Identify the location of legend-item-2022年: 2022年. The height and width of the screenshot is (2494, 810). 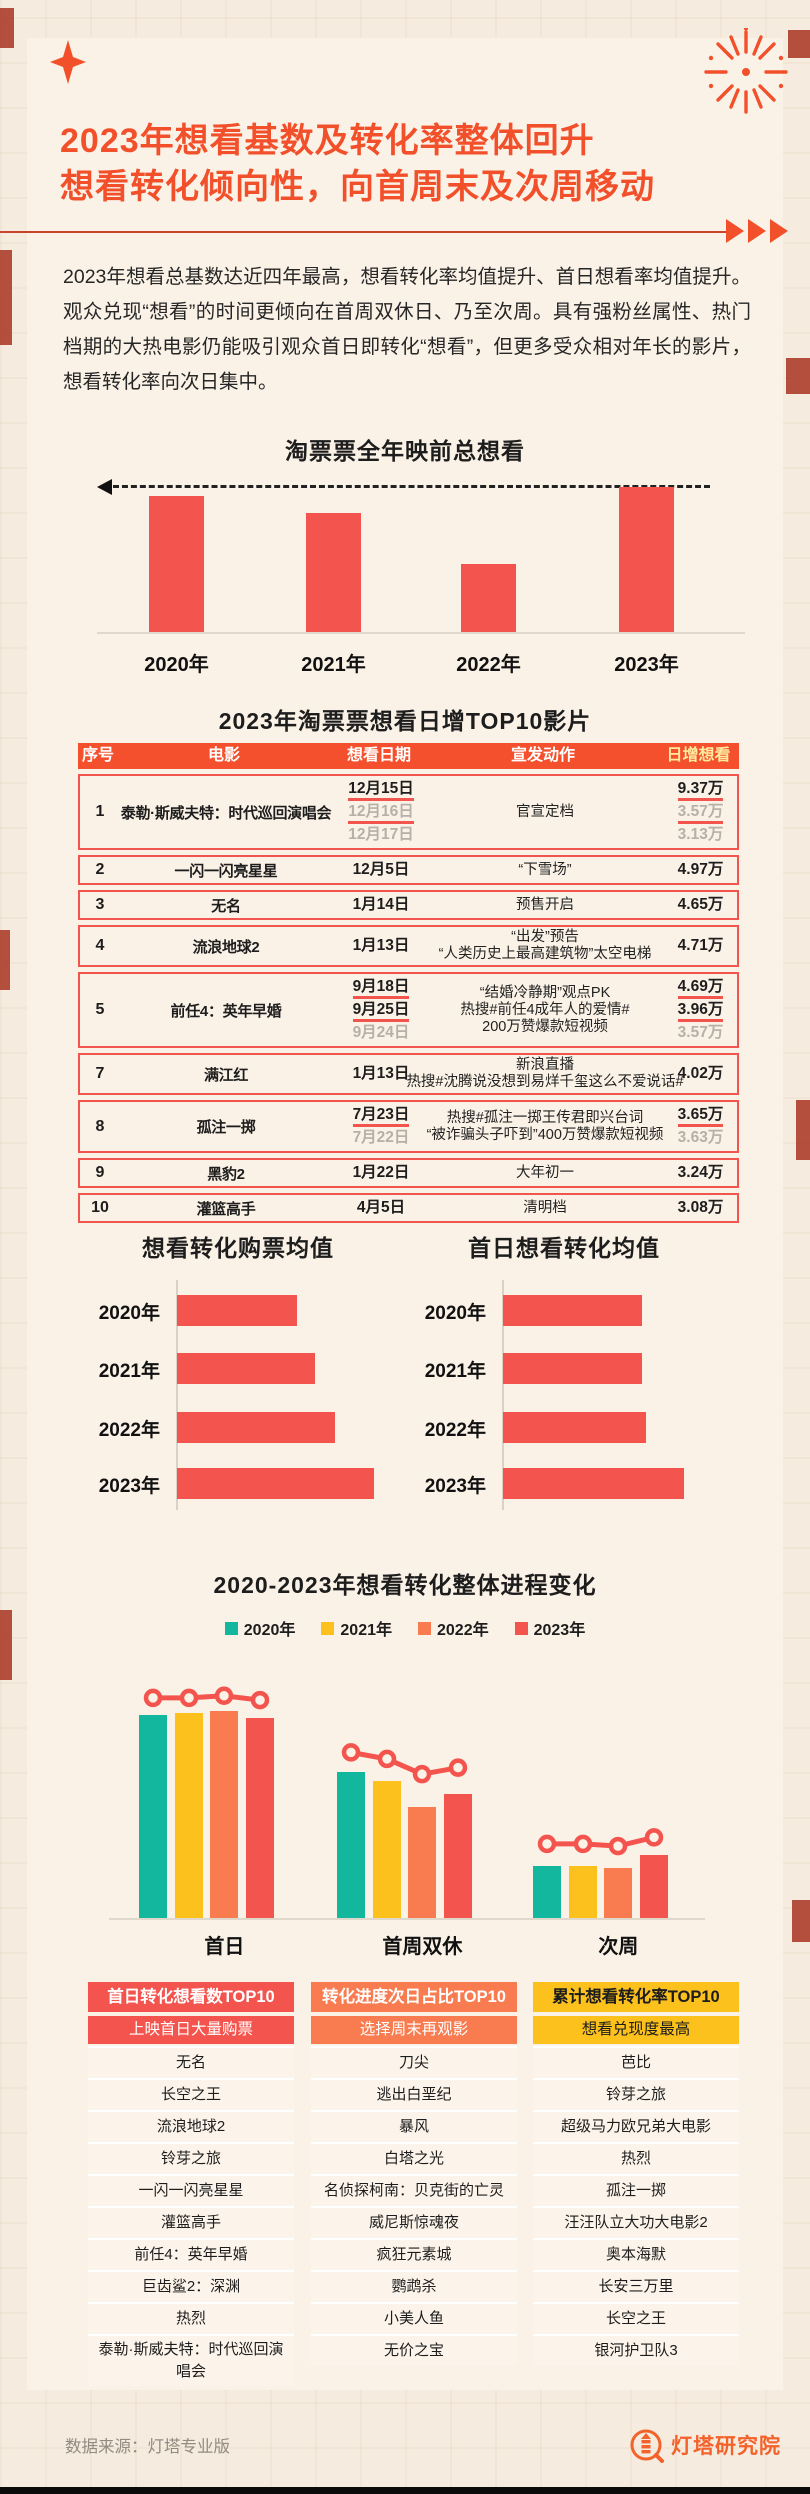
(453, 1628).